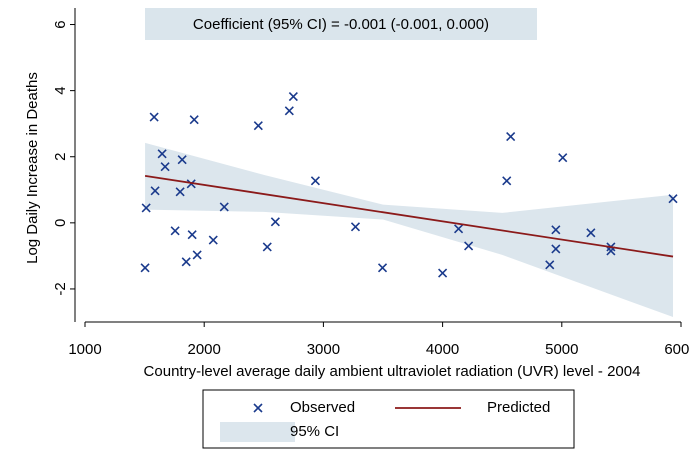 This screenshot has width=690, height=449. I want to click on x-tick-label: 1000, so click(84, 349).